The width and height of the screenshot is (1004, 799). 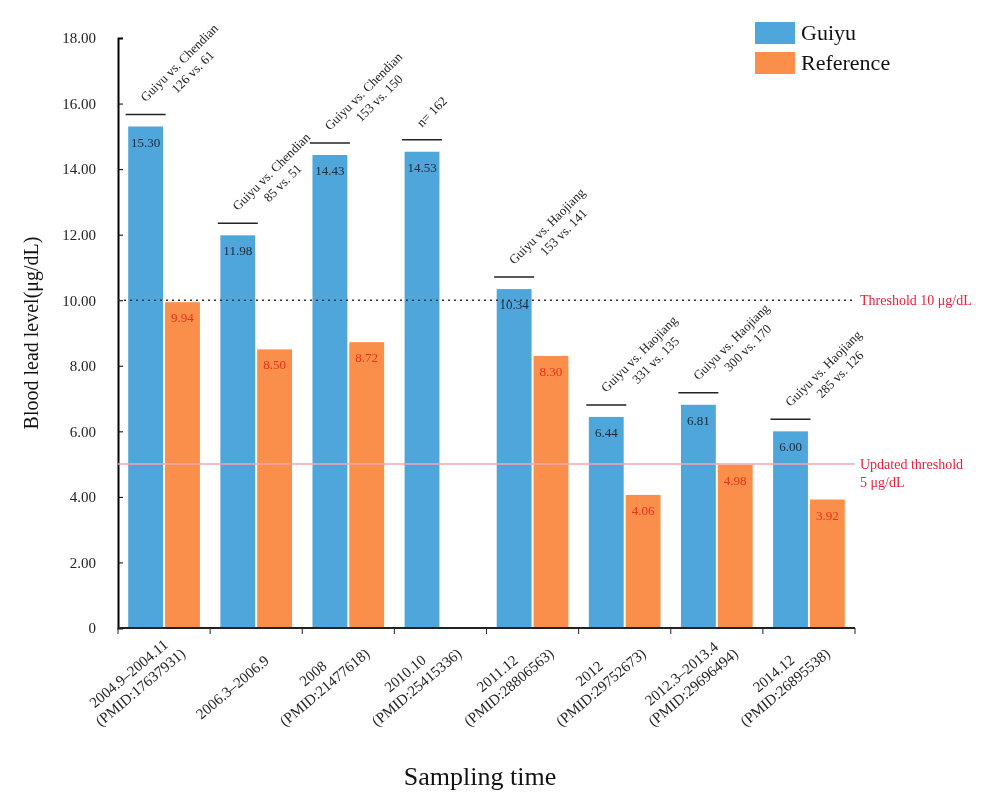 What do you see at coordinates (514, 305) in the screenshot?
I see `data-label: 10.34` at bounding box center [514, 305].